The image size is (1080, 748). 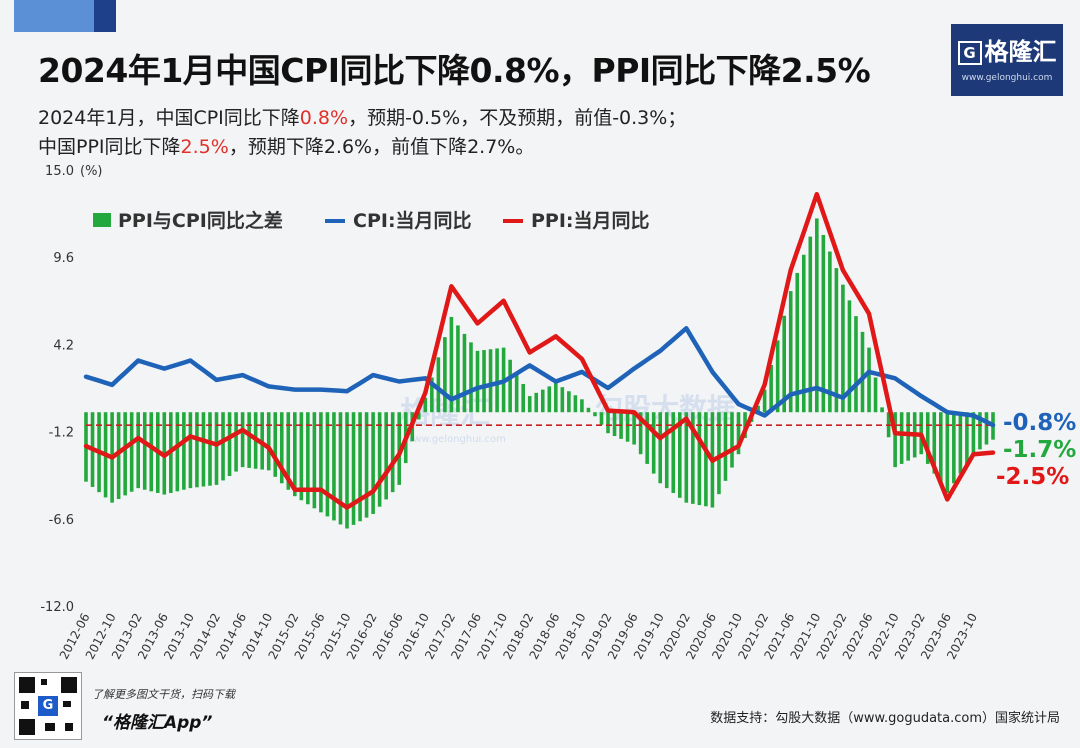 I want to click on y-tick-label: 15.0, so click(x=59, y=171).